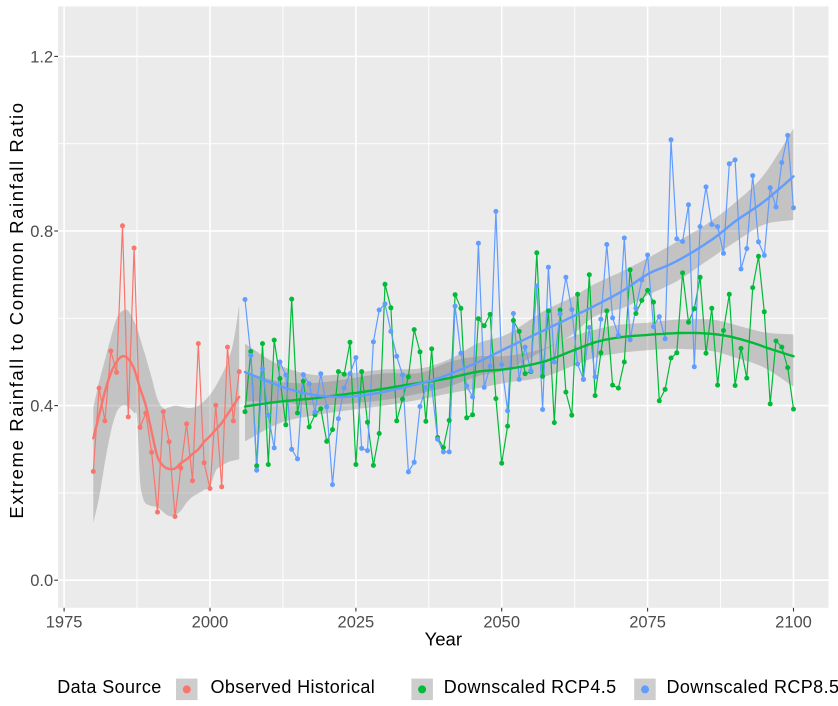 The width and height of the screenshot is (838, 706). What do you see at coordinates (41, 57) in the screenshot?
I see `svg-text: 1.2` at bounding box center [41, 57].